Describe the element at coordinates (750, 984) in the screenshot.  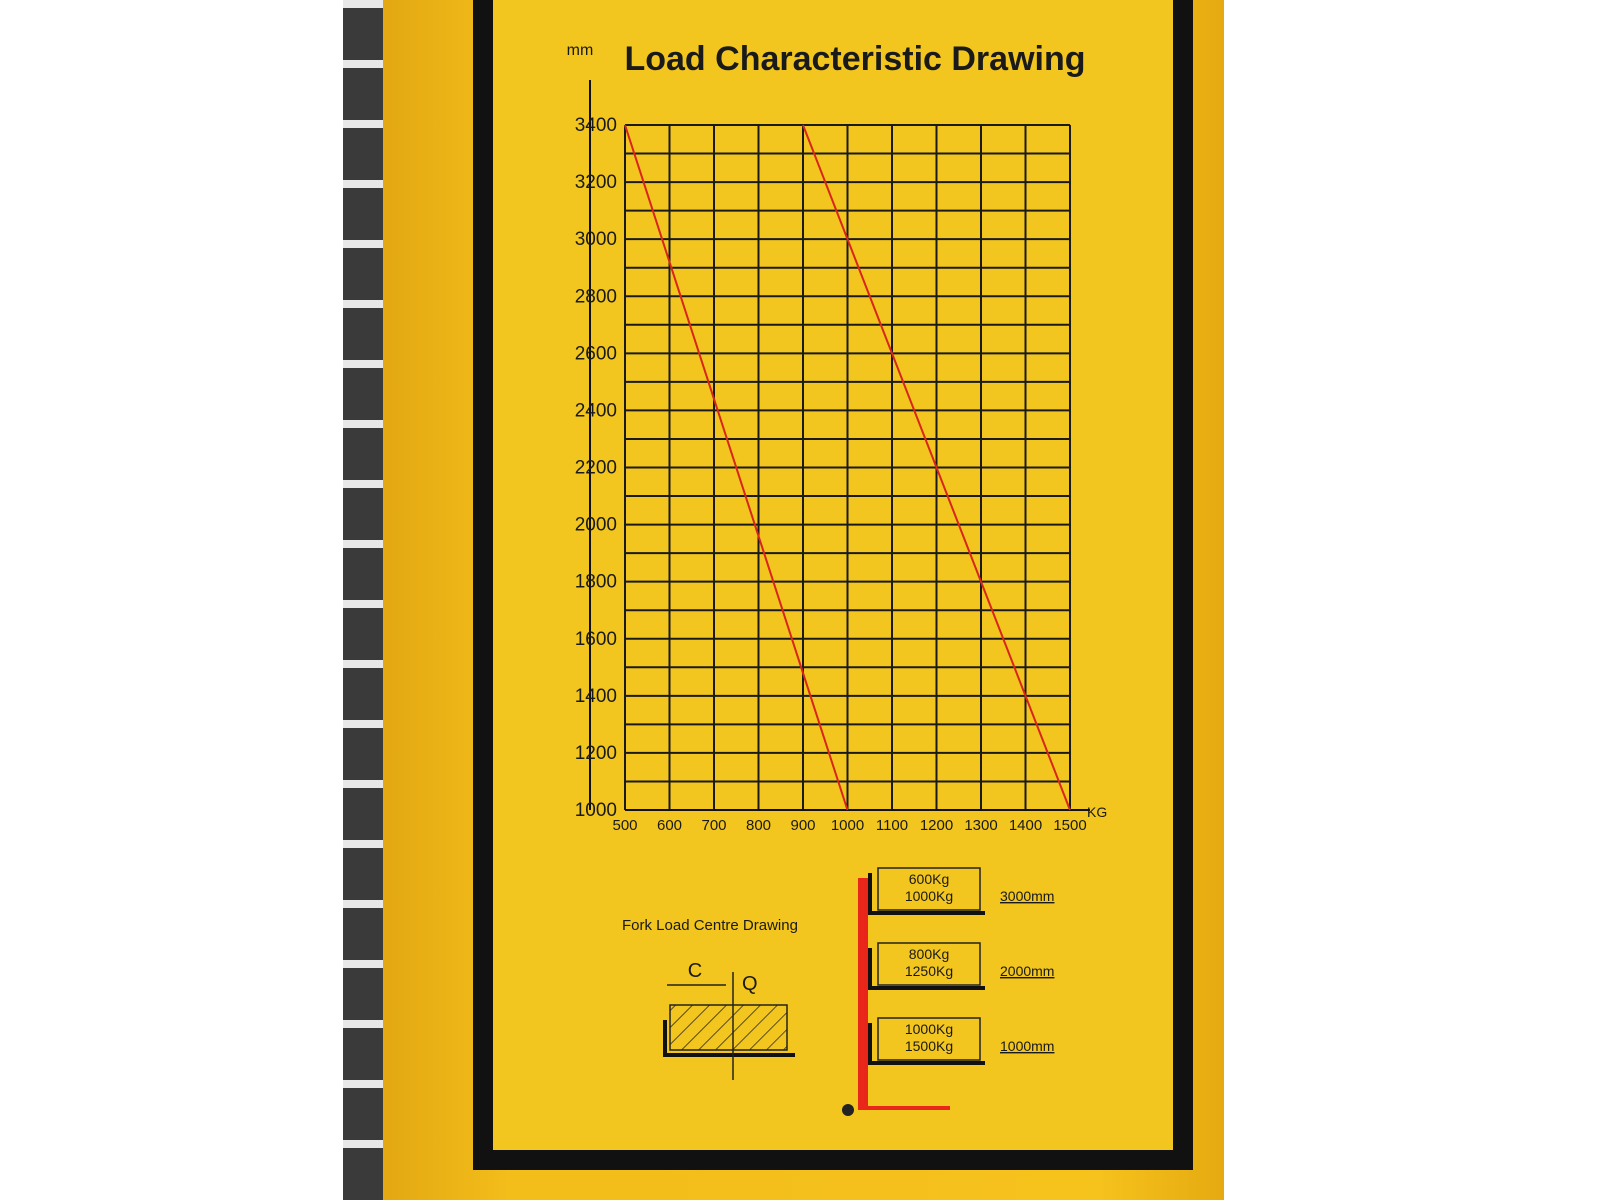
I see `q-label: Q` at that location.